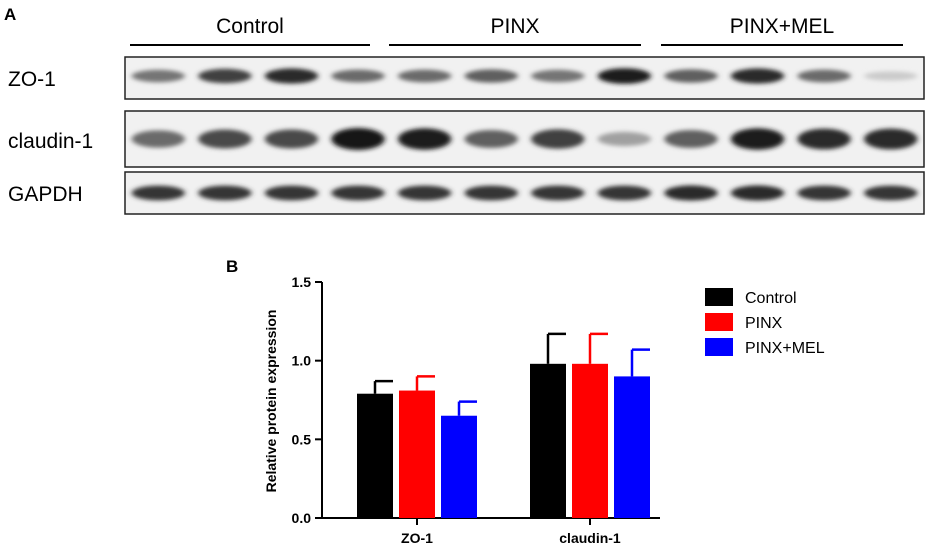  Describe the element at coordinates (302, 282) in the screenshot. I see `y-tick-label-1-5: 1.5` at that location.